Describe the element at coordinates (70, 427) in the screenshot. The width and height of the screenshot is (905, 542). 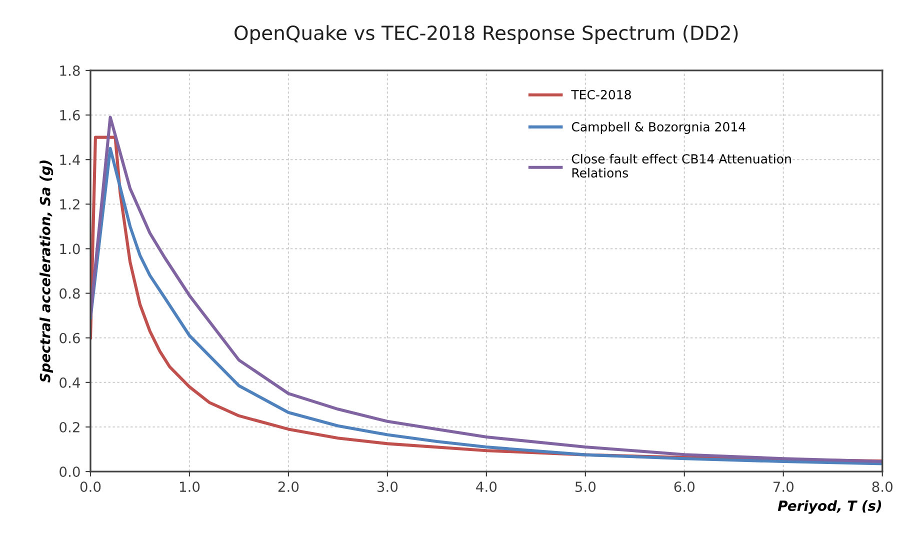
I see `y-tick-label: 0.2` at that location.